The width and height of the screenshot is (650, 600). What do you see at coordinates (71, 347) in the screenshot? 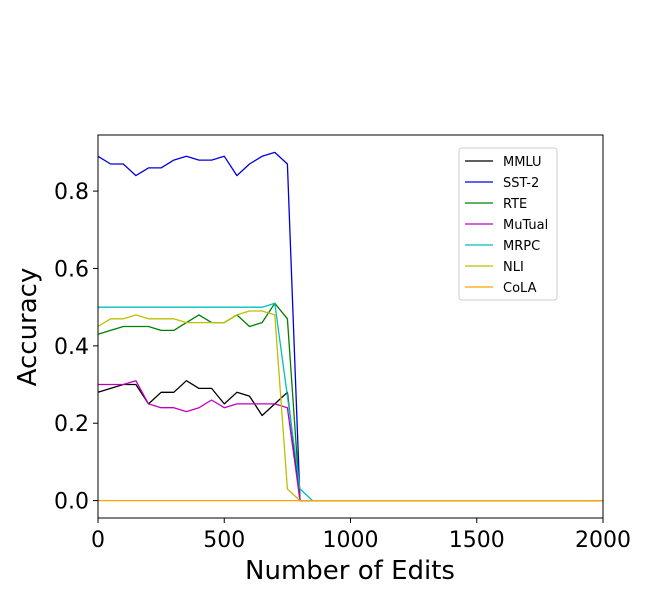
I see `y-tick-label: 0.4` at bounding box center [71, 347].